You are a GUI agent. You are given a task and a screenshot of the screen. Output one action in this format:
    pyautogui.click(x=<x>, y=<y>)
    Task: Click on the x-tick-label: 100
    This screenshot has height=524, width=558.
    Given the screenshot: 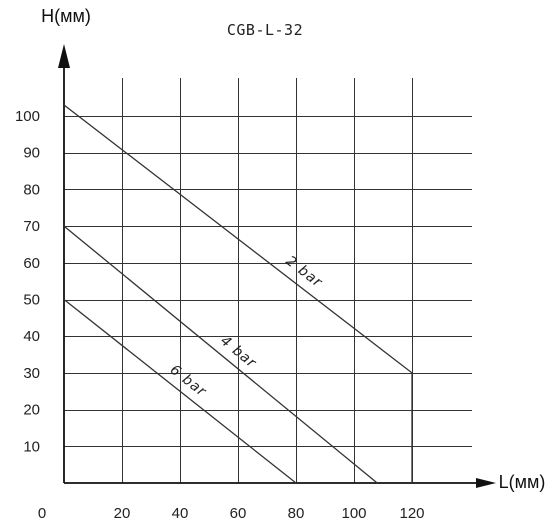 What is the action you would take?
    pyautogui.click(x=353, y=513)
    